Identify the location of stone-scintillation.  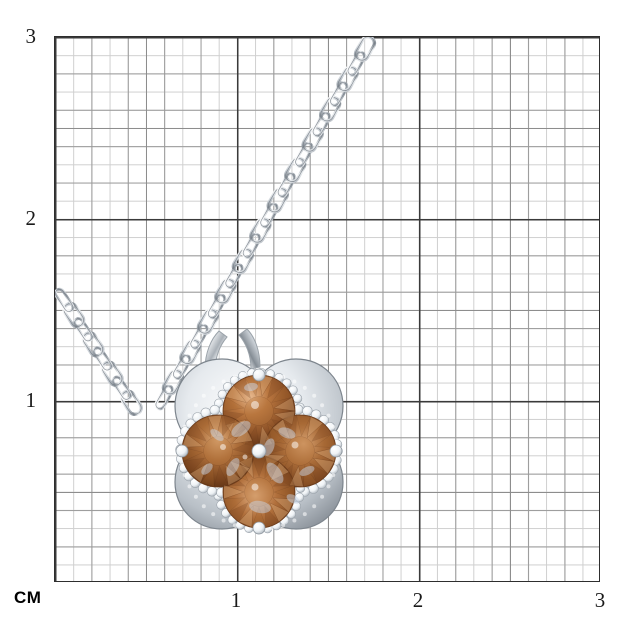
(258, 448).